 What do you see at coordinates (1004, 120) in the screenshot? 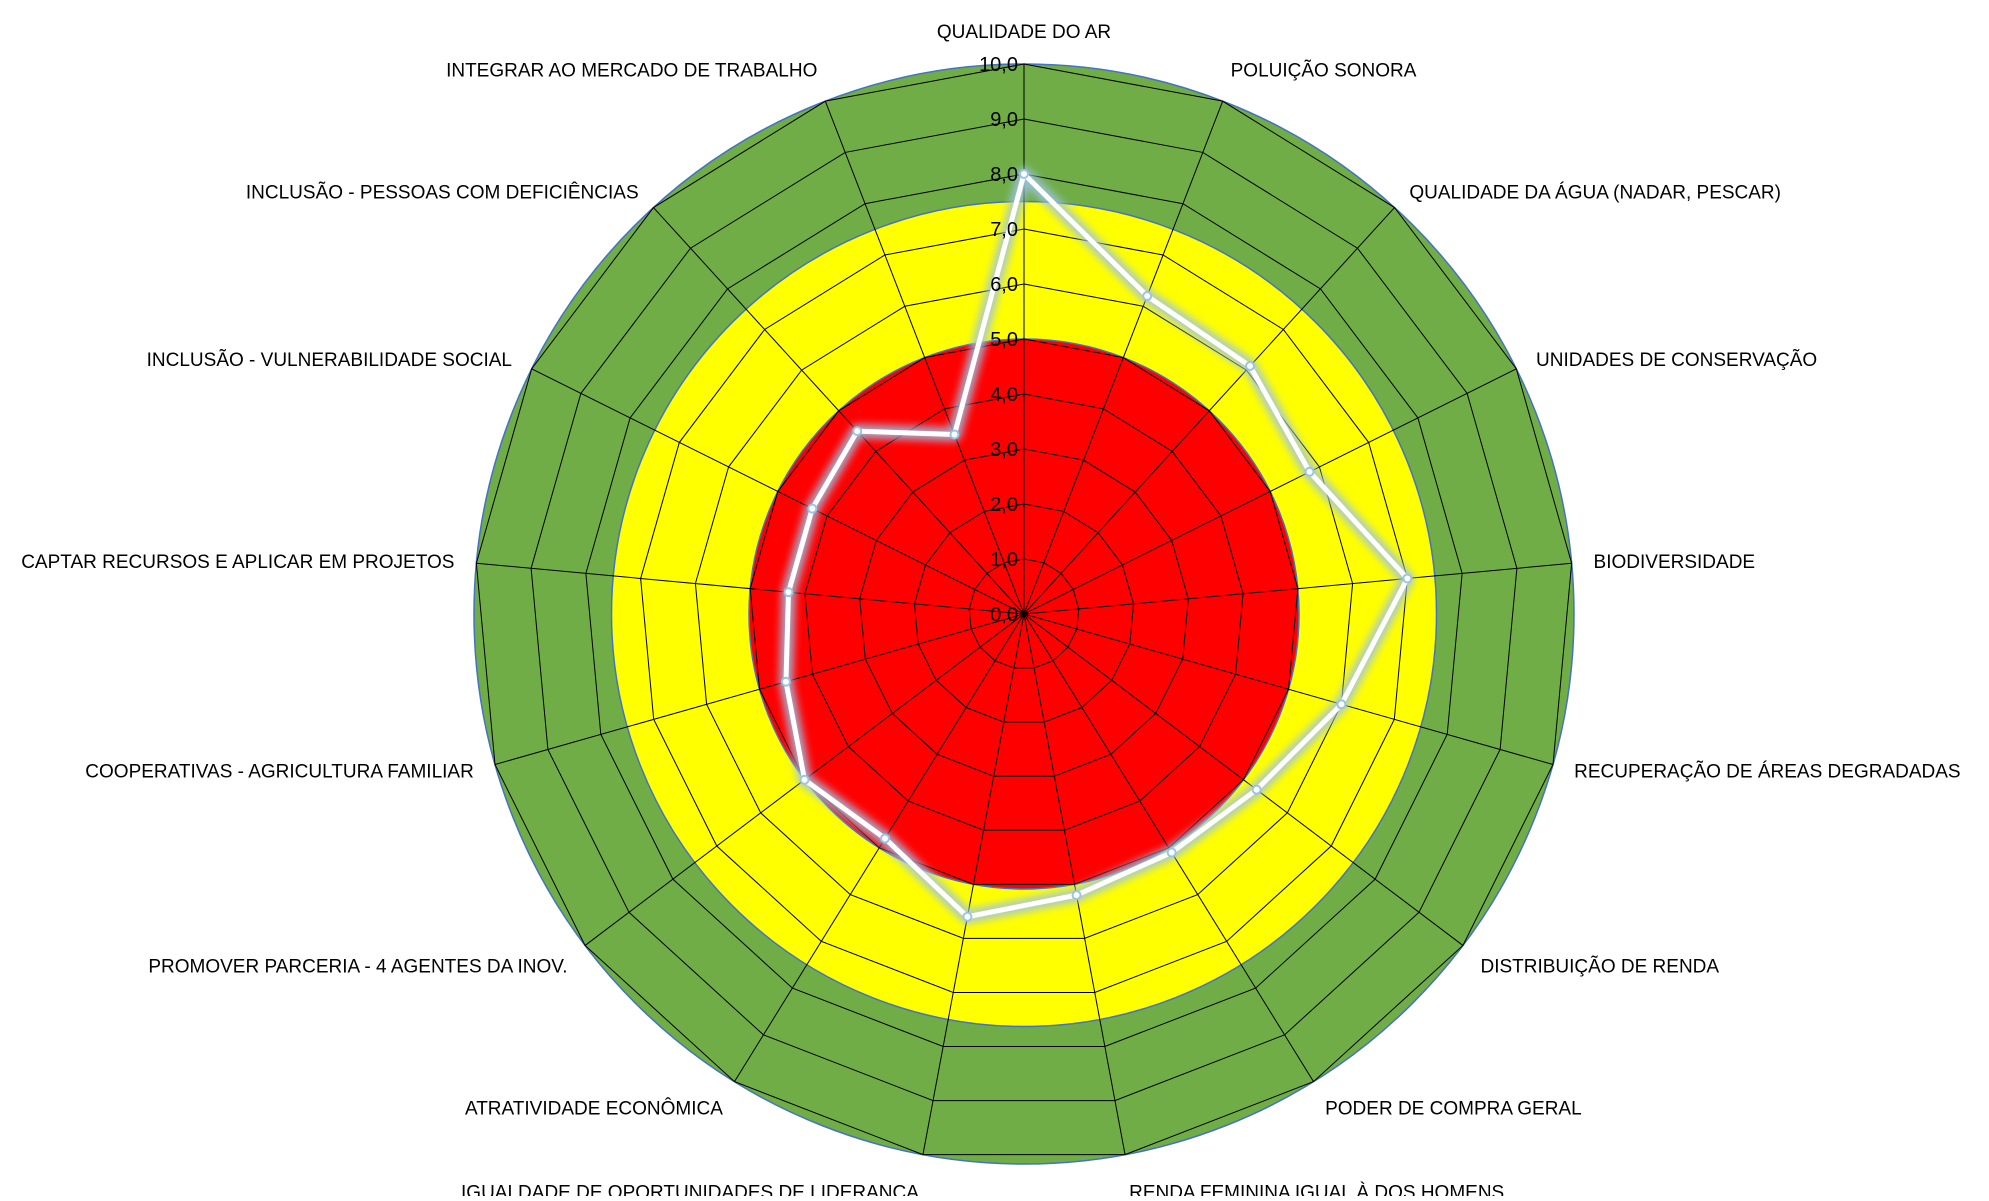
I see `tick-label: 9,0` at bounding box center [1004, 120].